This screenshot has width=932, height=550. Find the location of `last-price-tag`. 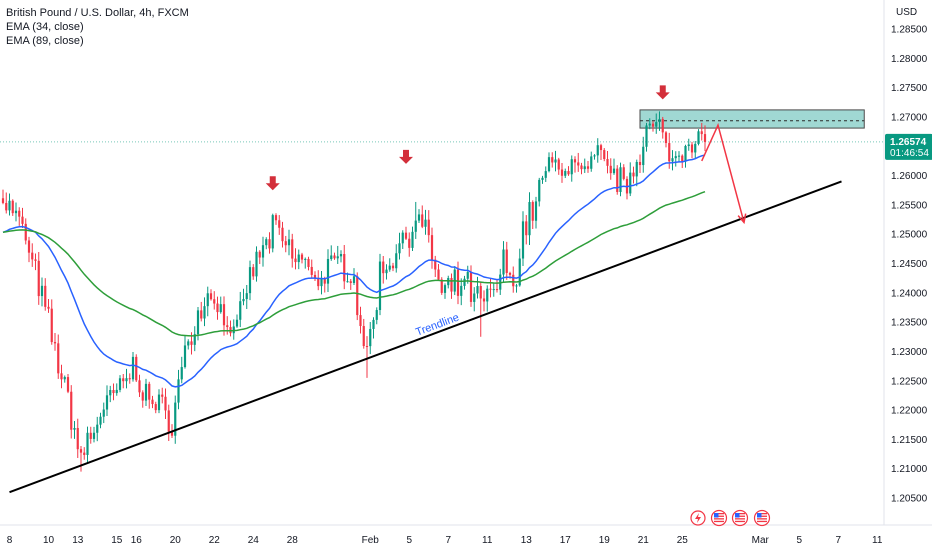

last-price-tag is located at coordinates (908, 146).